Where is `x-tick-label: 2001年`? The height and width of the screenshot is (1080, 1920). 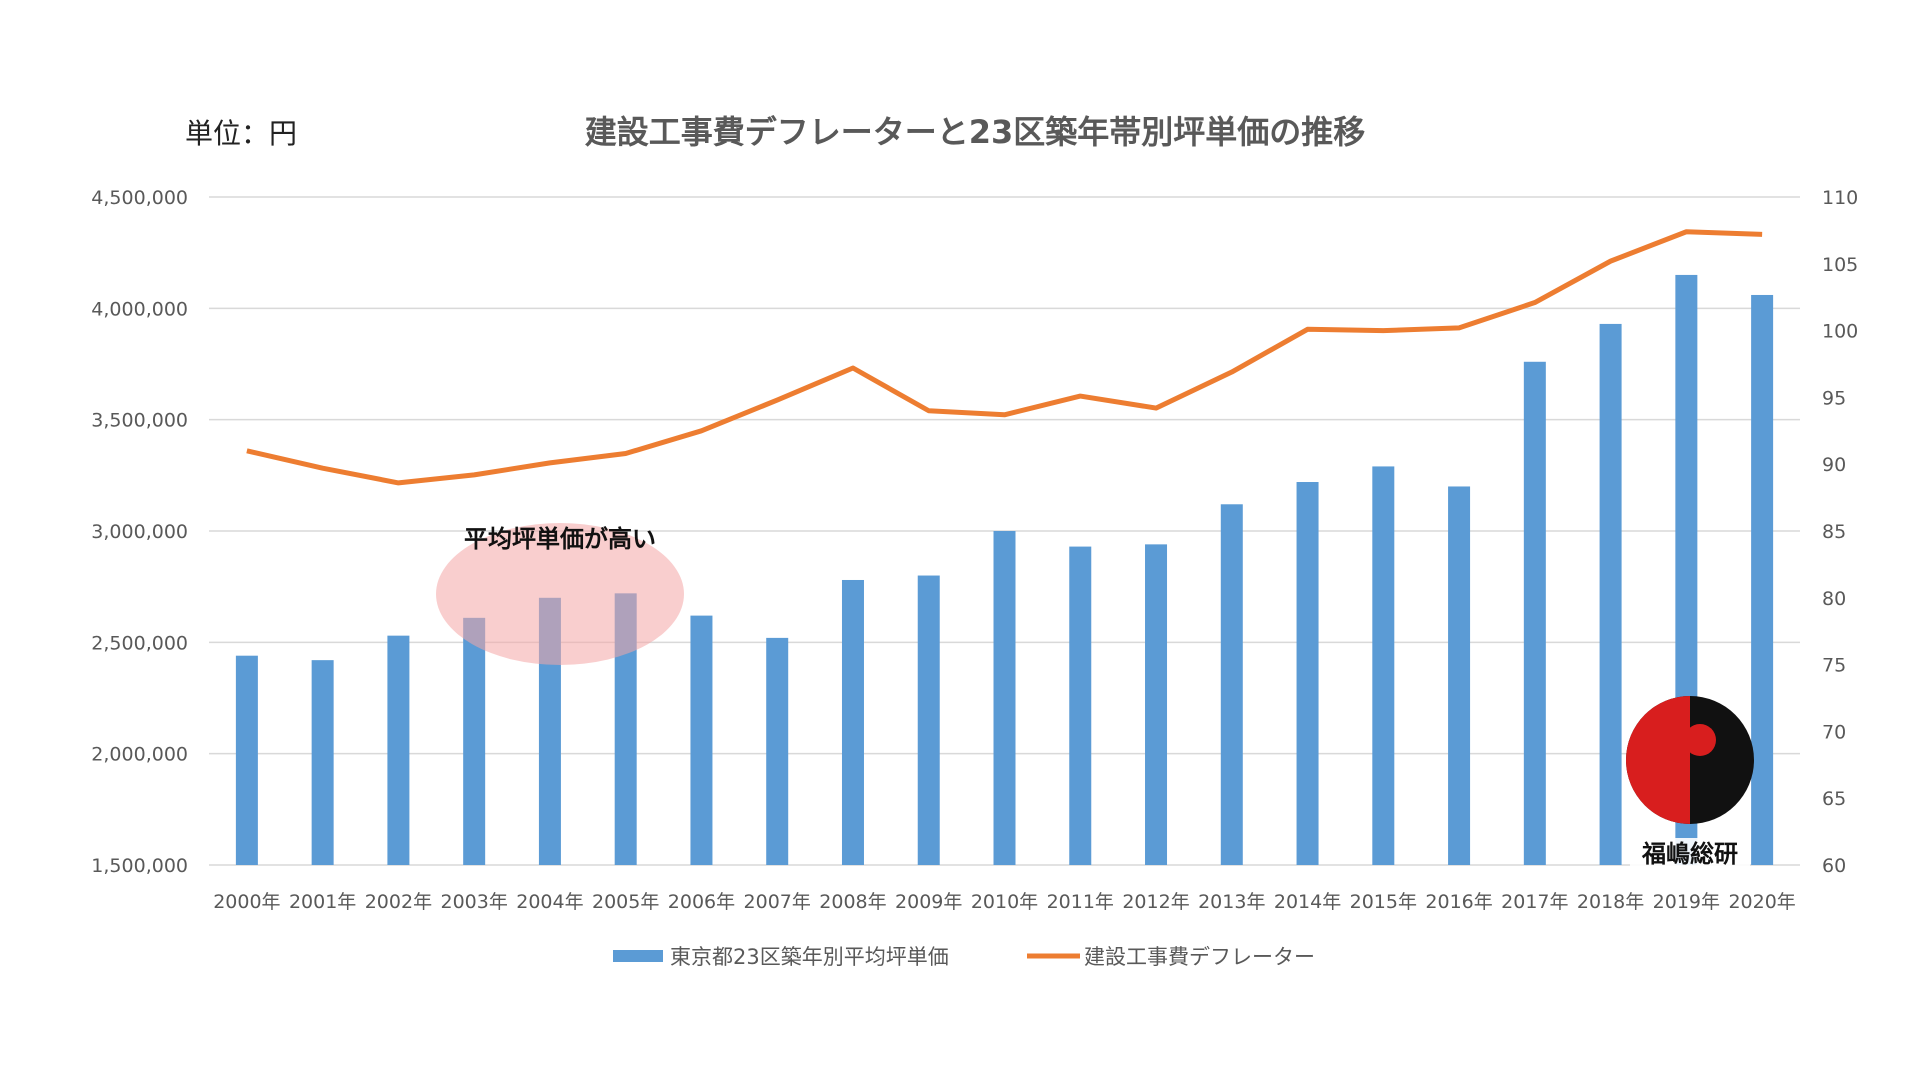 x-tick-label: 2001年 is located at coordinates (322, 902).